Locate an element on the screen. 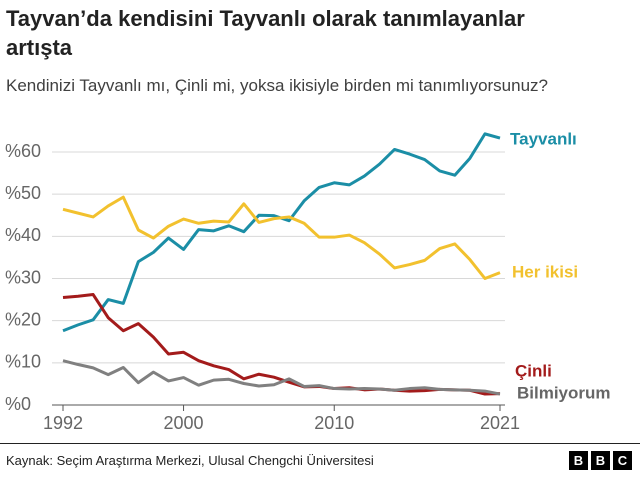 The width and height of the screenshot is (640, 480). y-tick-label: %10 is located at coordinates (23, 362).